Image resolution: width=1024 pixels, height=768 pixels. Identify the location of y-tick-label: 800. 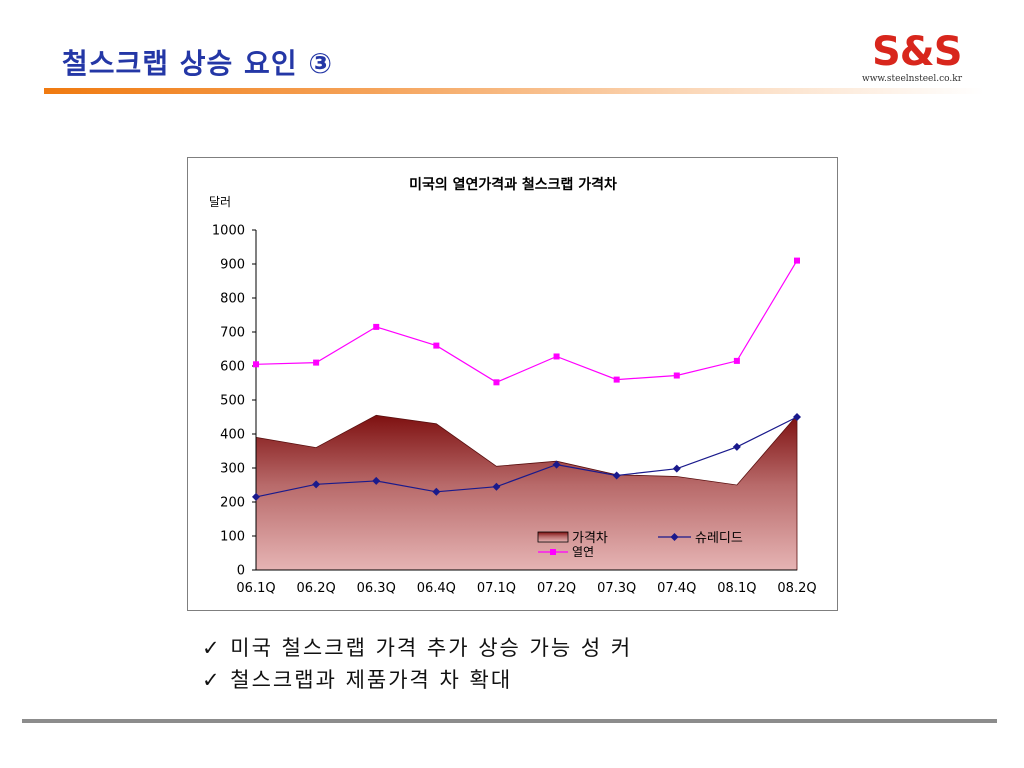
(232, 299).